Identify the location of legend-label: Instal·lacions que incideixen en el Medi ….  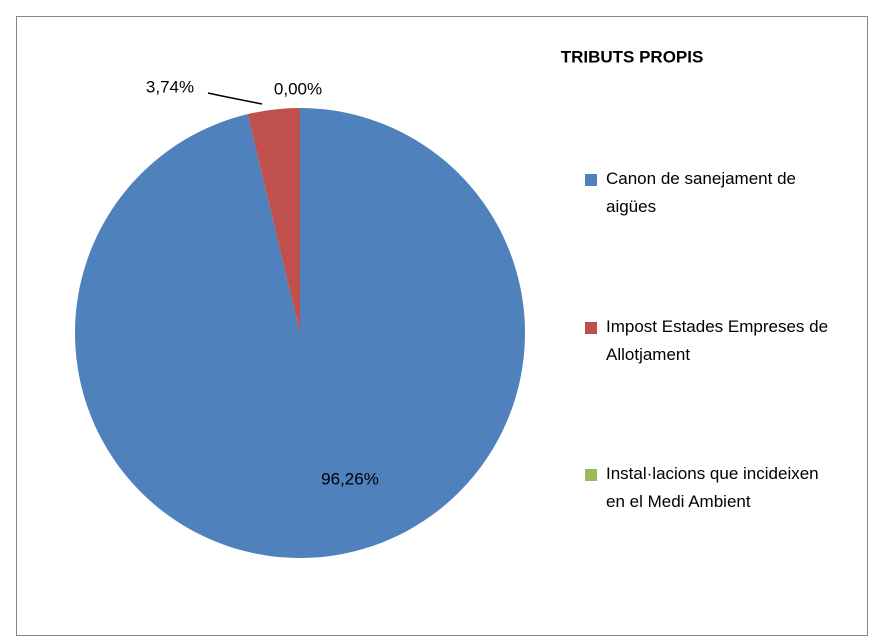
(712, 487).